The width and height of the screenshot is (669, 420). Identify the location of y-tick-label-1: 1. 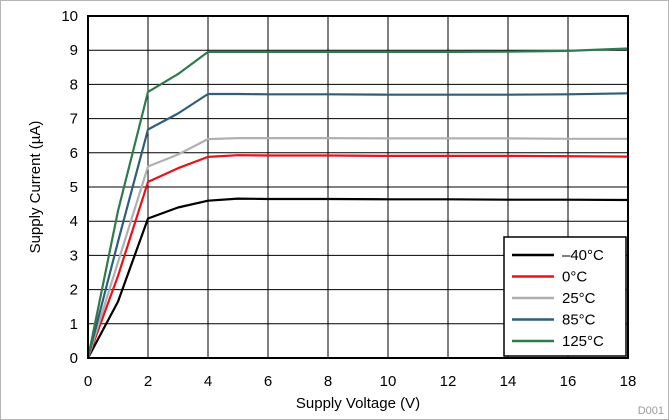
(74, 324).